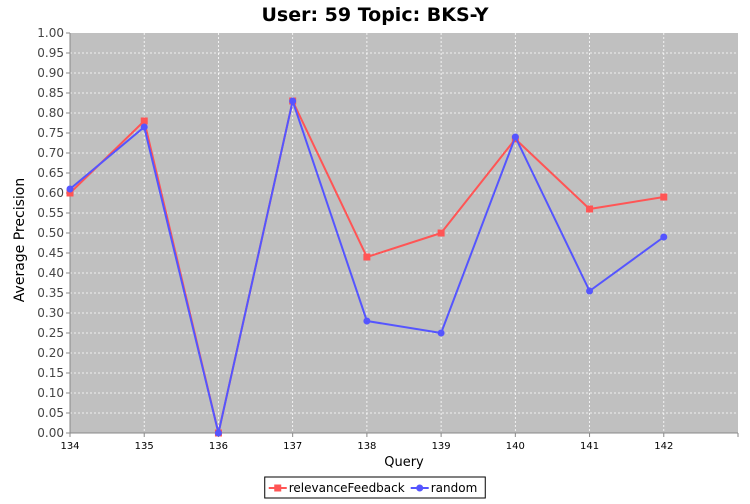 The height and width of the screenshot is (504, 750). What do you see at coordinates (50, 353) in the screenshot?
I see `y-tick-label: 0.20` at bounding box center [50, 353].